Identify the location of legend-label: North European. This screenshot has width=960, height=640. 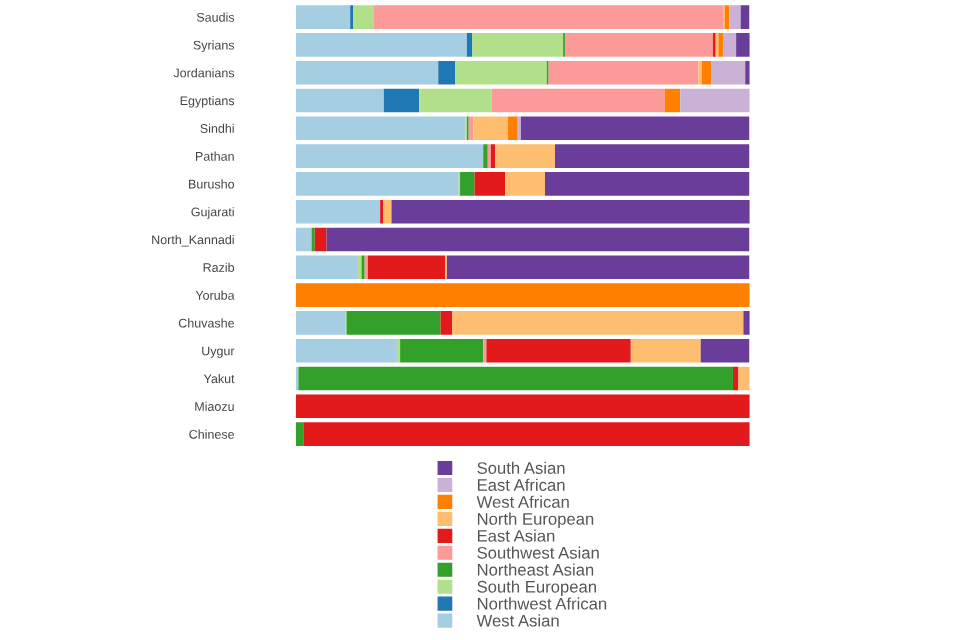
(535, 520).